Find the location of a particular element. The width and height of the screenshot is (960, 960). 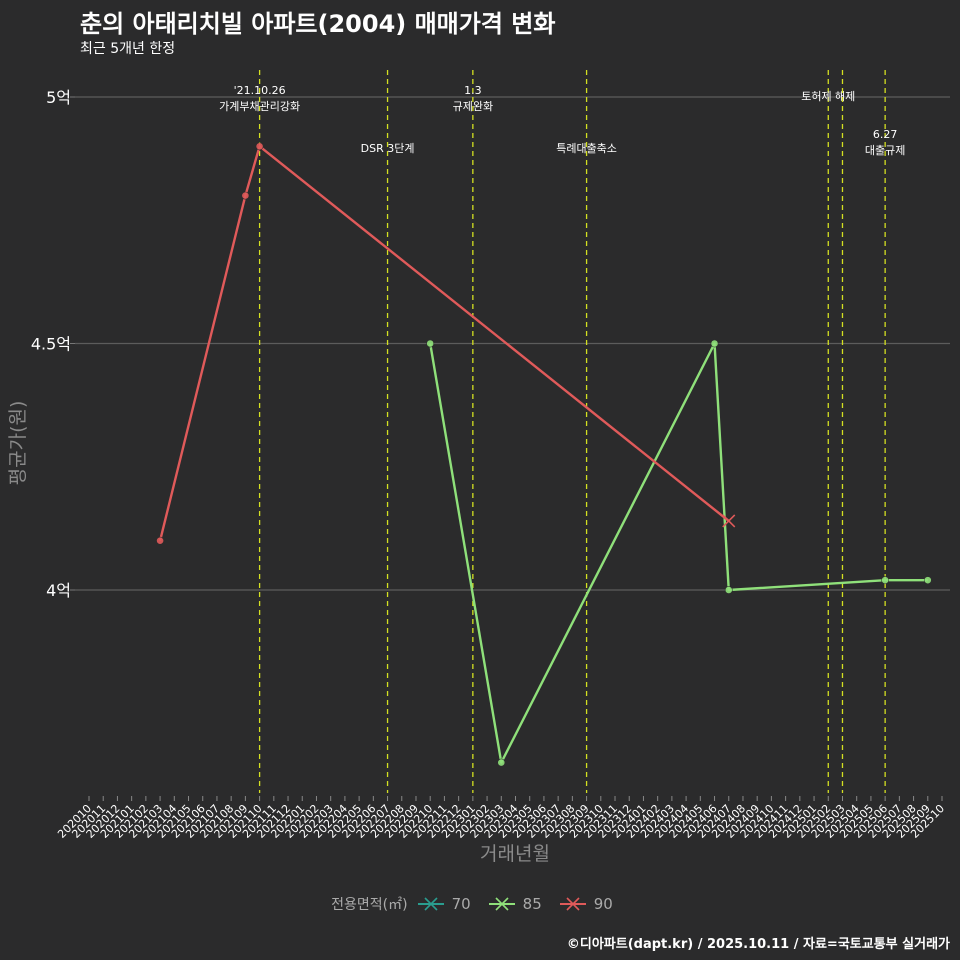

legend-label: 70 is located at coordinates (461, 904).